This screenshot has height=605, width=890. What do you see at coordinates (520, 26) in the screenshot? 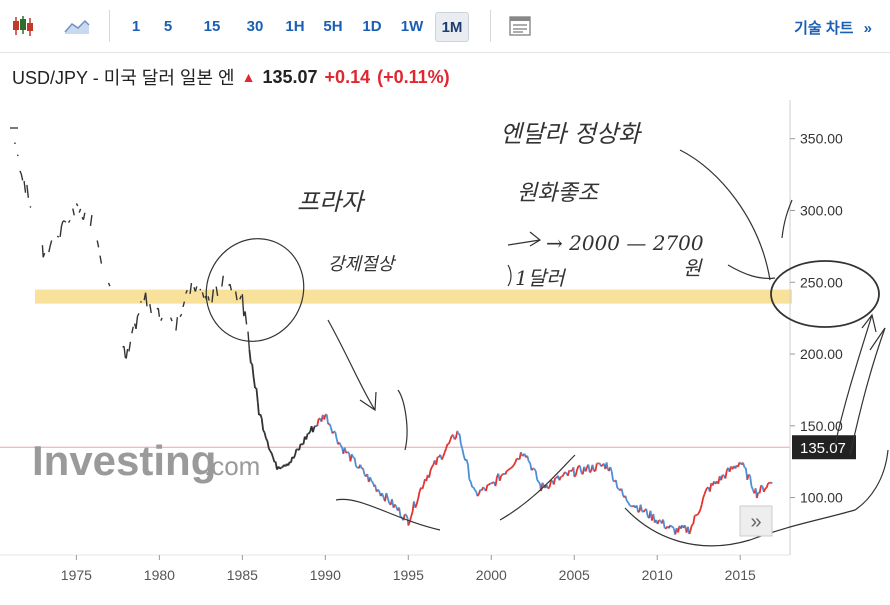
I see `table-icon` at bounding box center [520, 26].